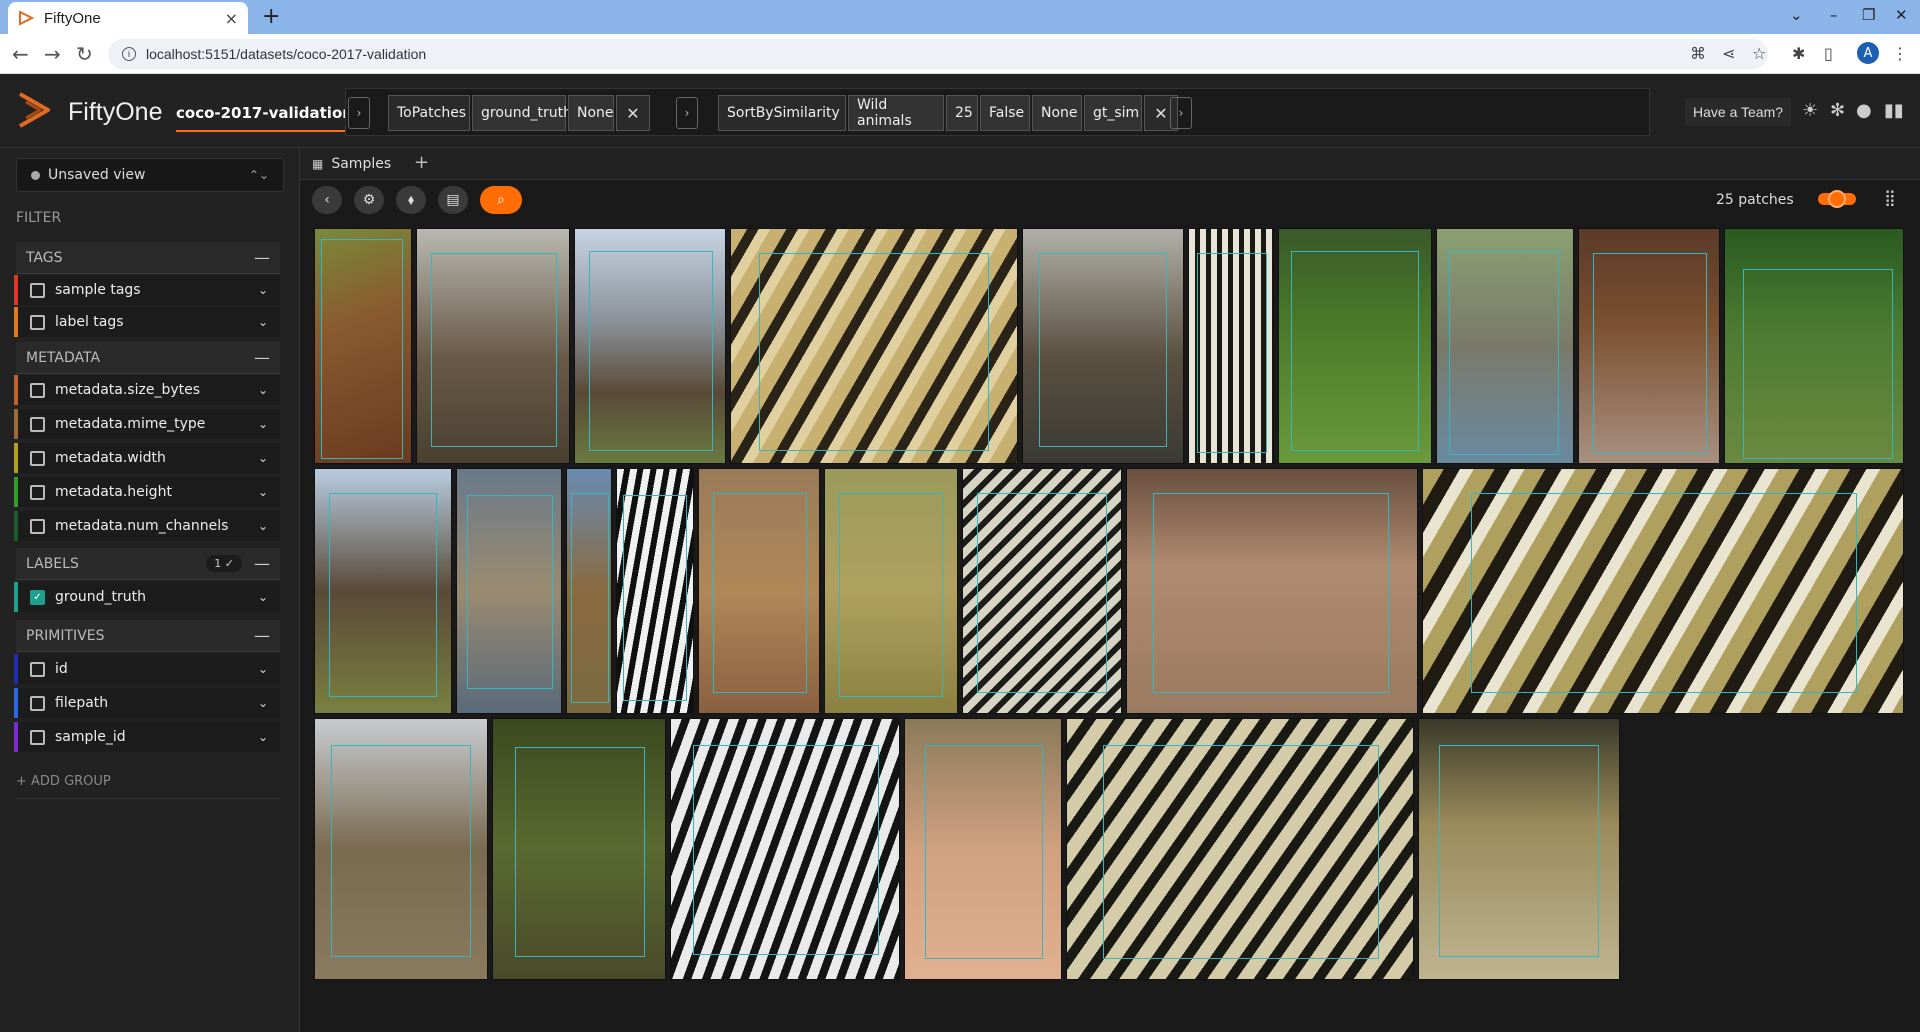 This screenshot has width=1920, height=1032. Describe the element at coordinates (147, 669) in the screenshot. I see `field-id: id ⌄` at that location.